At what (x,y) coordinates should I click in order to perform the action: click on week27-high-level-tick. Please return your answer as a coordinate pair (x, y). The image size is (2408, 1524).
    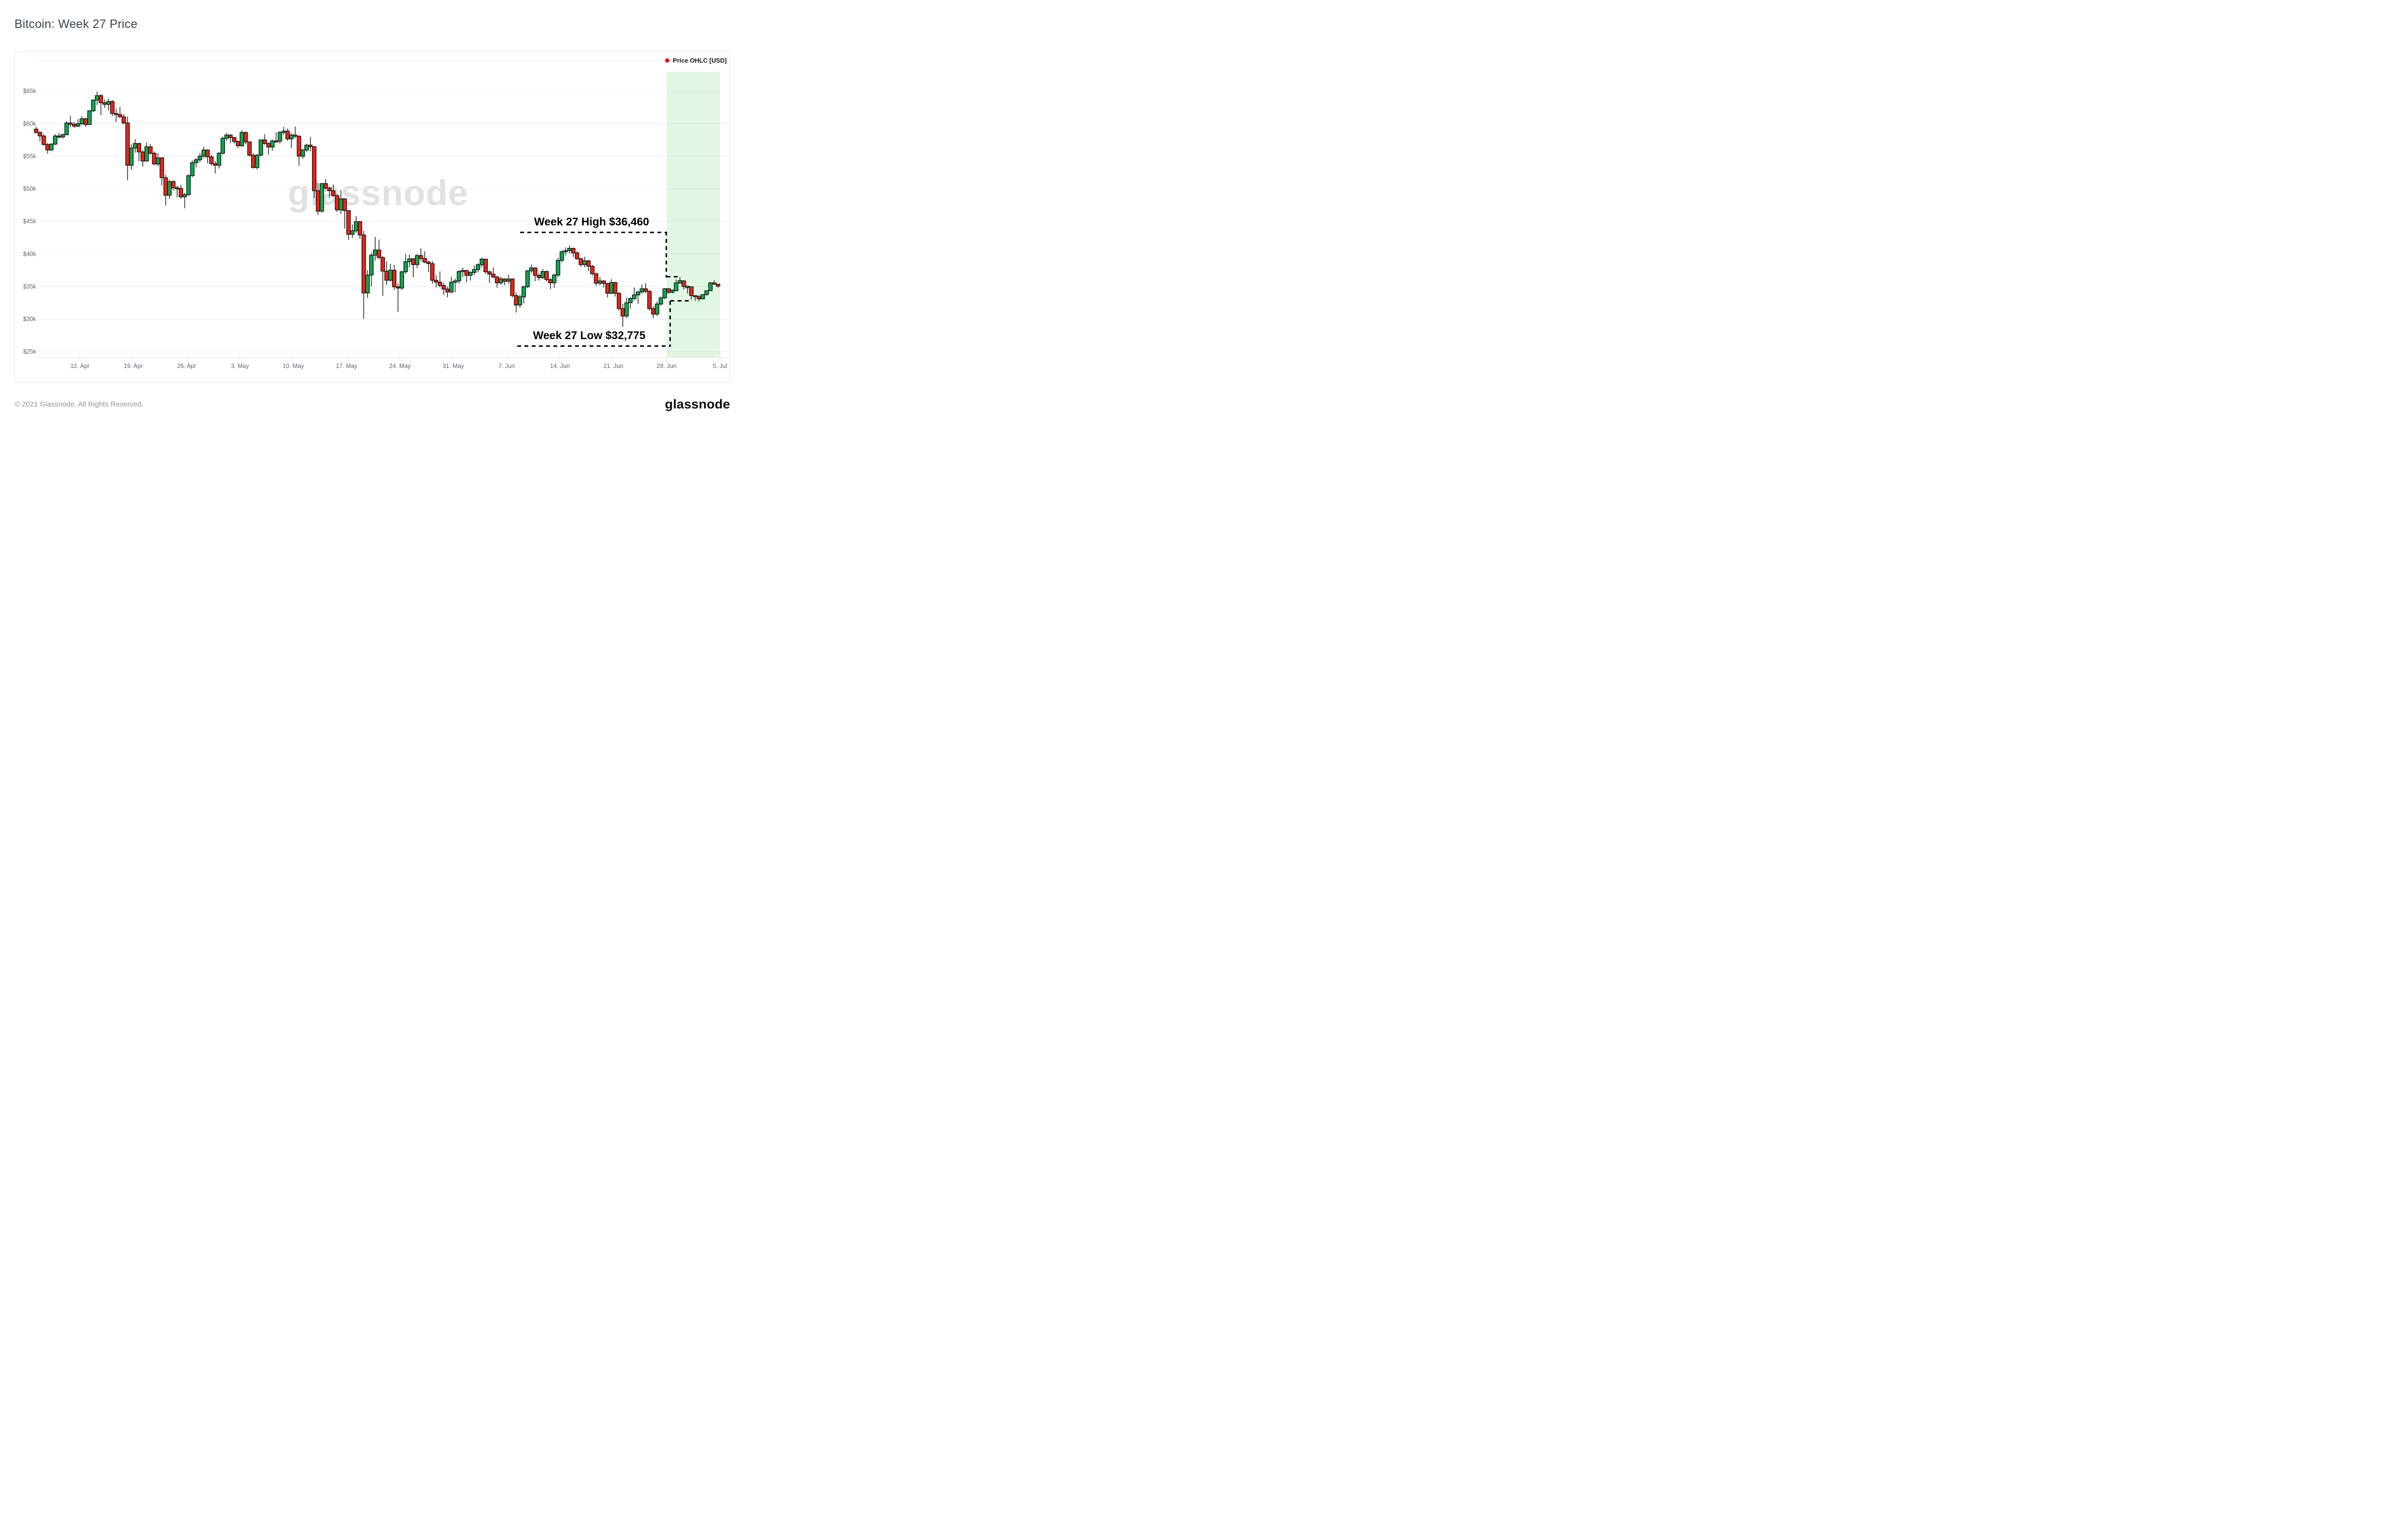
    Looking at the image, I should click on (673, 277).